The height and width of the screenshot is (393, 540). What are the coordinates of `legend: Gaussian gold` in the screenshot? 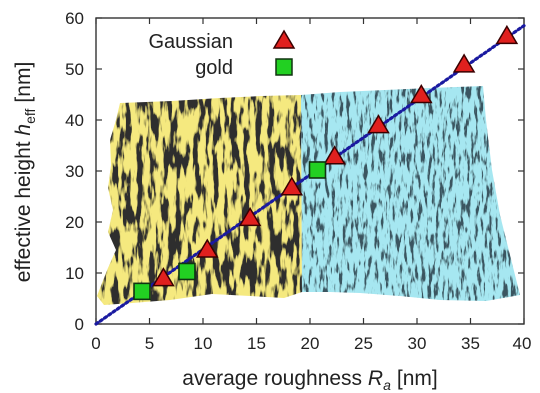 It's located at (222, 54).